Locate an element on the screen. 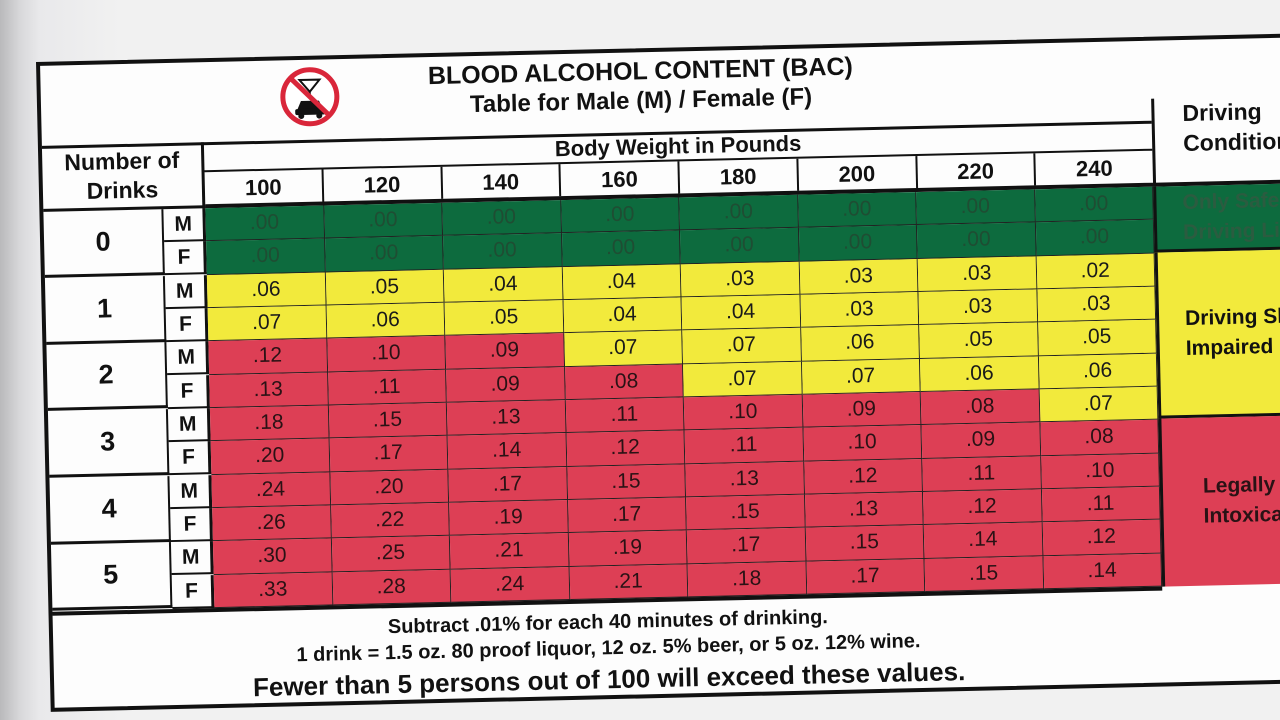 This screenshot has height=720, width=1280. bac-cell: .02 is located at coordinates (1096, 271).